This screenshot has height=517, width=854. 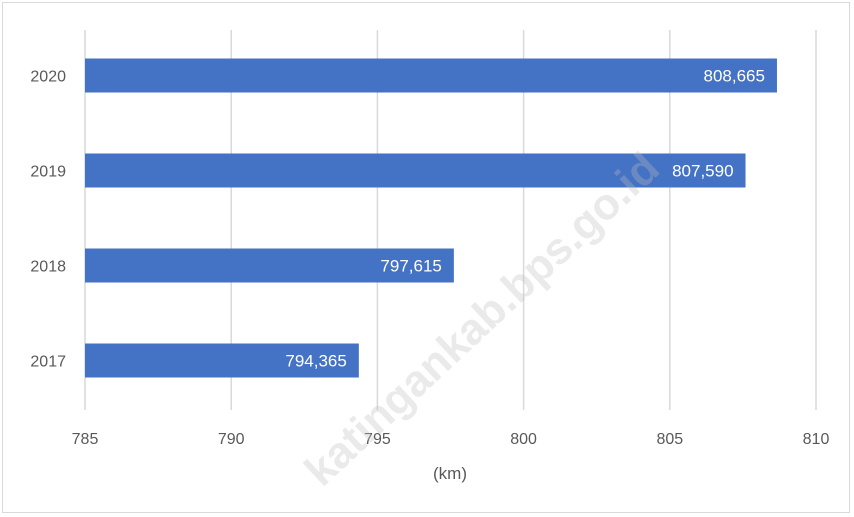 What do you see at coordinates (269, 265) in the screenshot?
I see `bar-2018` at bounding box center [269, 265].